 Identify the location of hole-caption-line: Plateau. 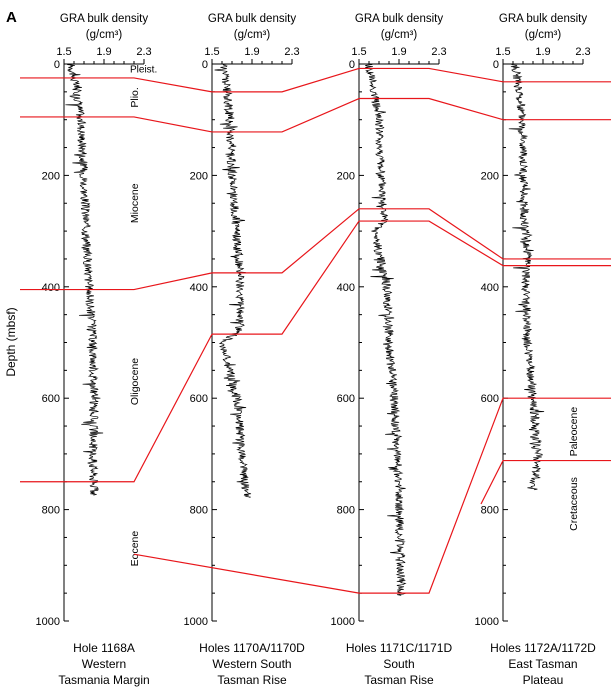
(543, 680).